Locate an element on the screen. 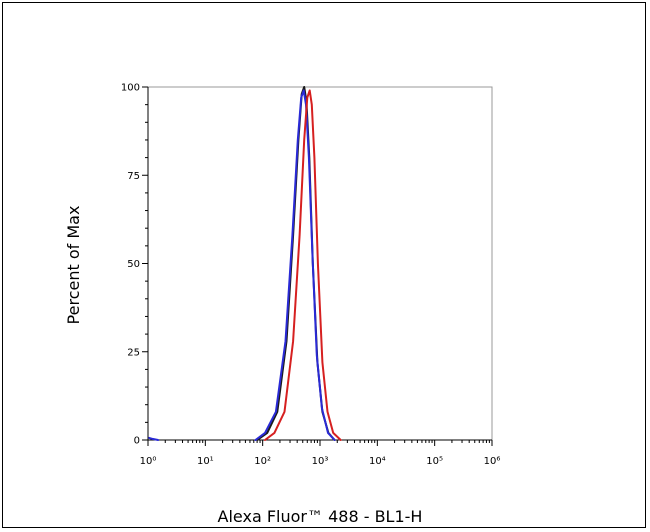 The width and height of the screenshot is (650, 532). x-axis-title: Alexa Fluor™ 488 - BL1-H is located at coordinates (320, 516).